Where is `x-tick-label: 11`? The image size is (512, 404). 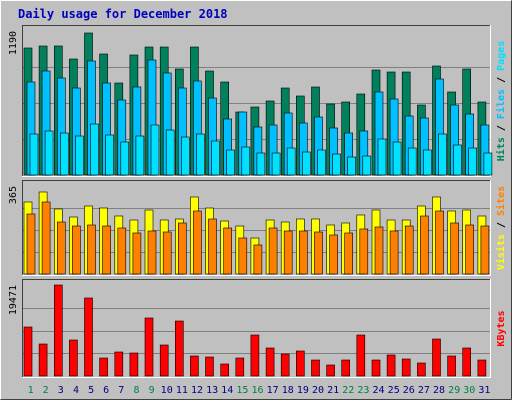 x-tick-label: 11 is located at coordinates (182, 390).